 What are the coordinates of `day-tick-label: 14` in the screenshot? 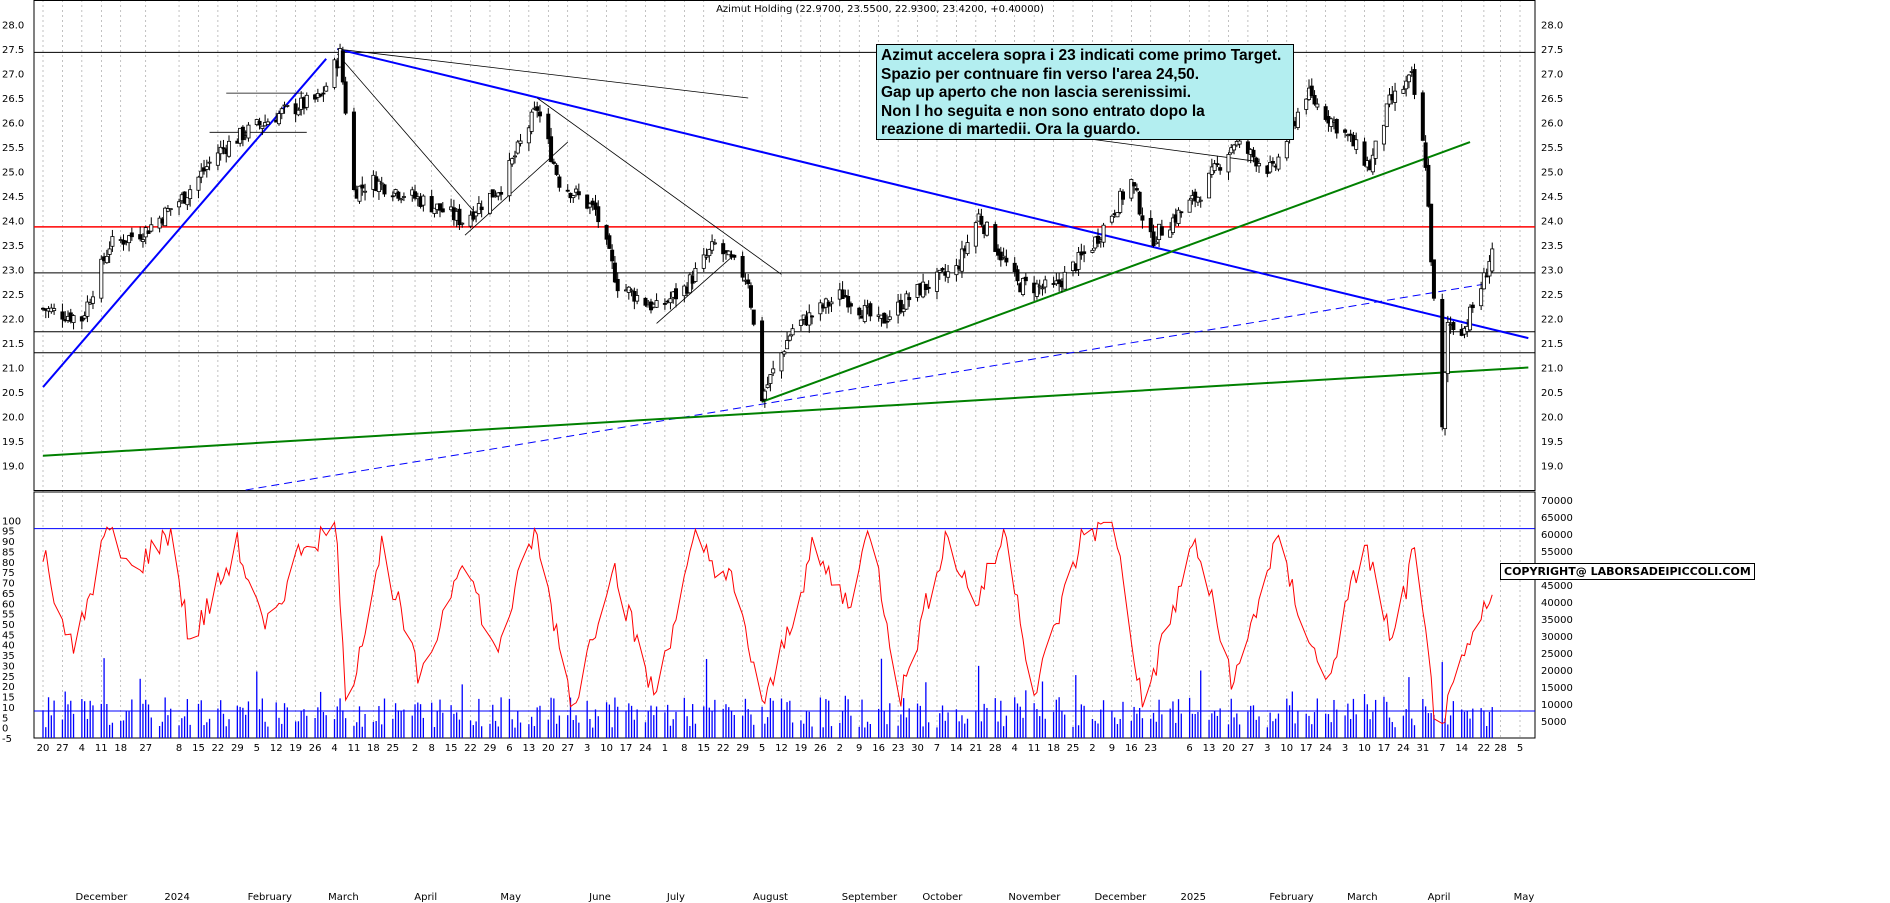 It's located at (1461, 748).